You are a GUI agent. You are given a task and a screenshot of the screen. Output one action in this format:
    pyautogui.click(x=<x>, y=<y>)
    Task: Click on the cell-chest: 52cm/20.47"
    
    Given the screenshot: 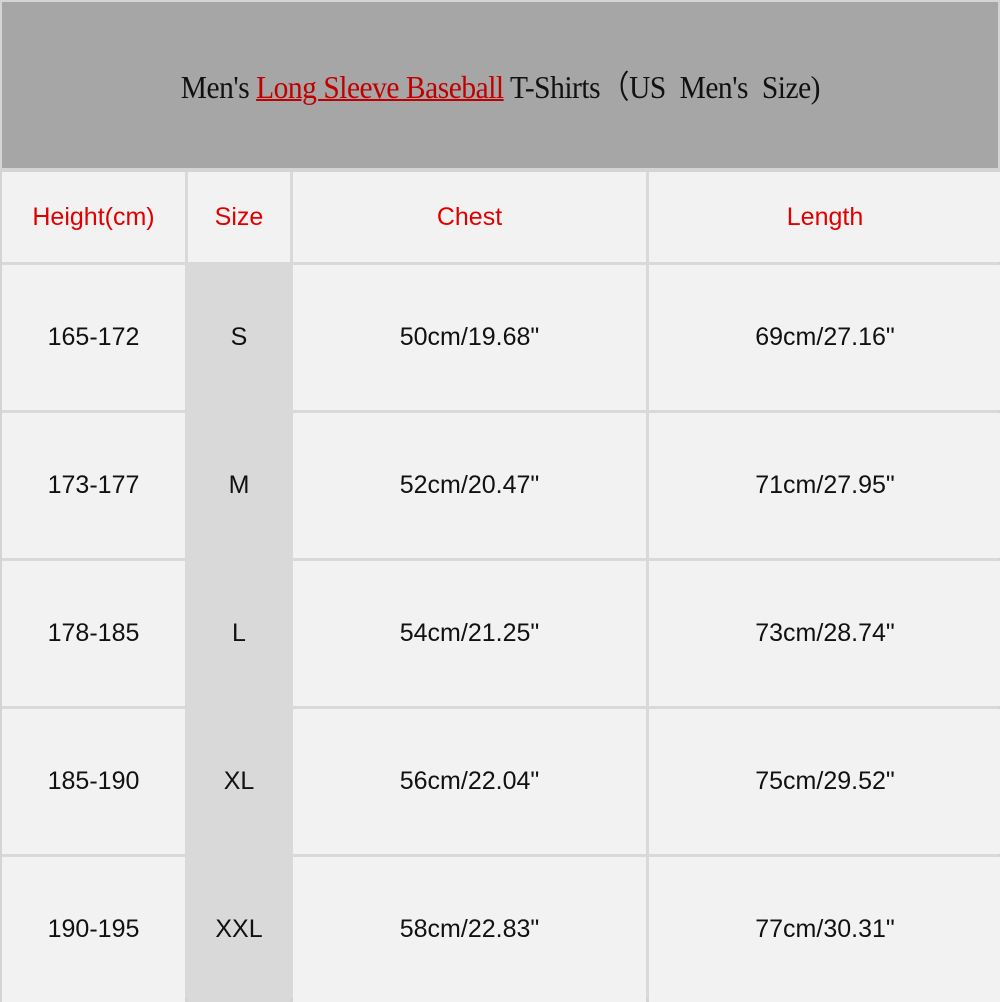 What is the action you would take?
    pyautogui.click(x=469, y=485)
    